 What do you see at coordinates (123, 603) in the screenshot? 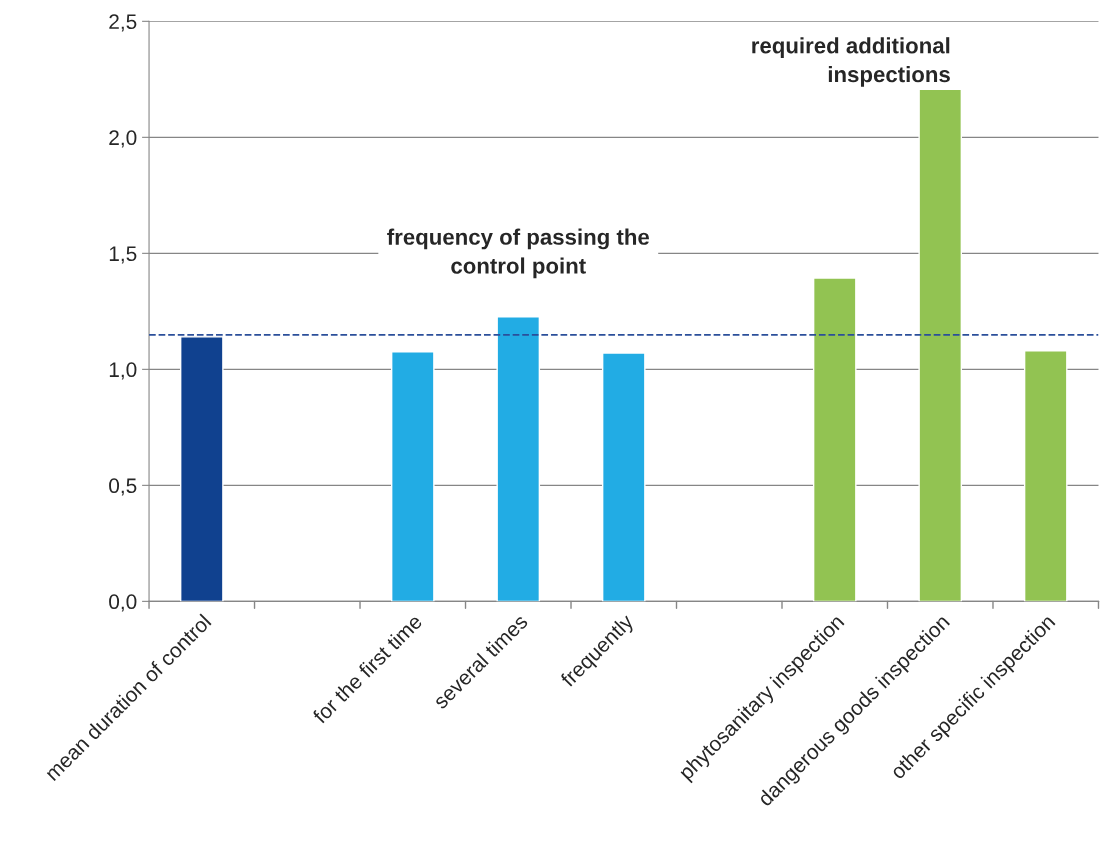
I see `y-tick-label: 0,0` at bounding box center [123, 603].